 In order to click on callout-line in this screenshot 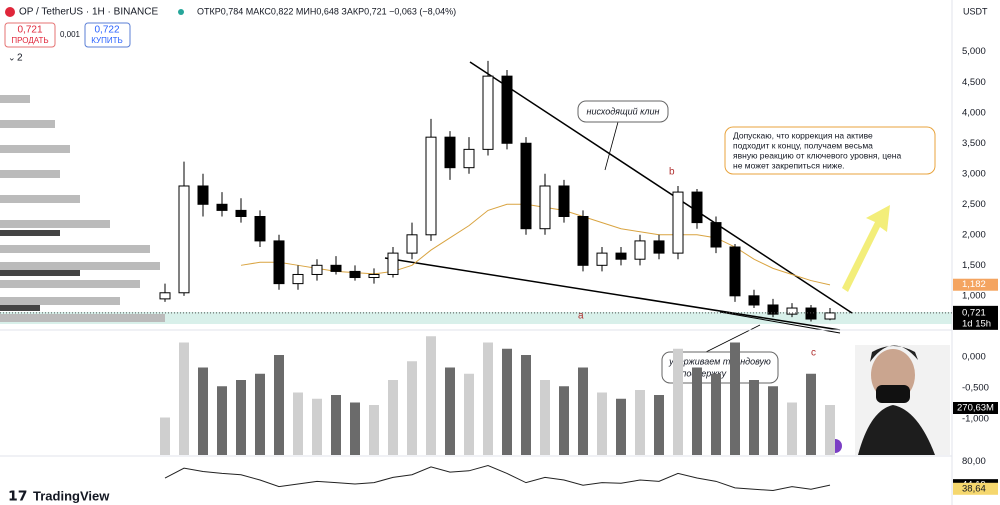, I will do `click(611, 146)`.